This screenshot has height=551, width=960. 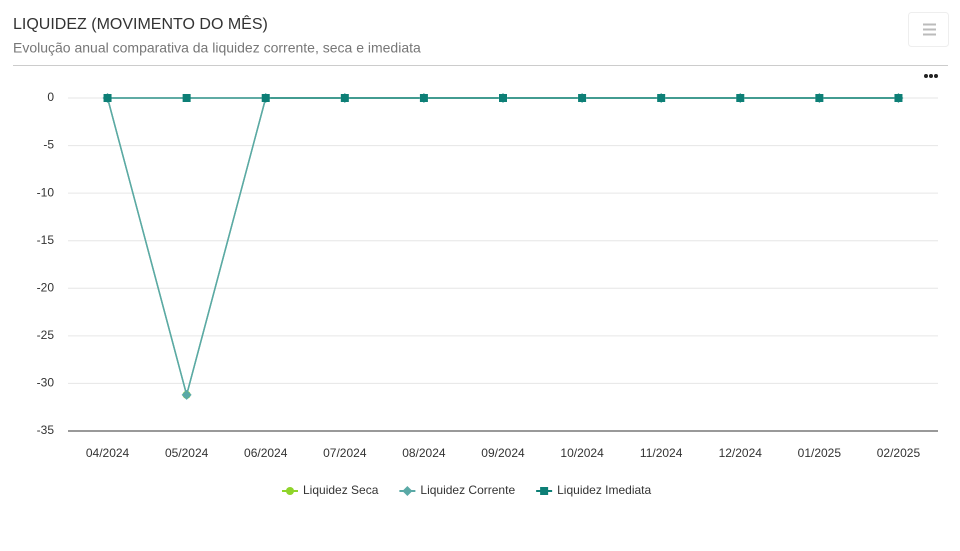 I want to click on y-tick-label: 0, so click(x=50, y=97).